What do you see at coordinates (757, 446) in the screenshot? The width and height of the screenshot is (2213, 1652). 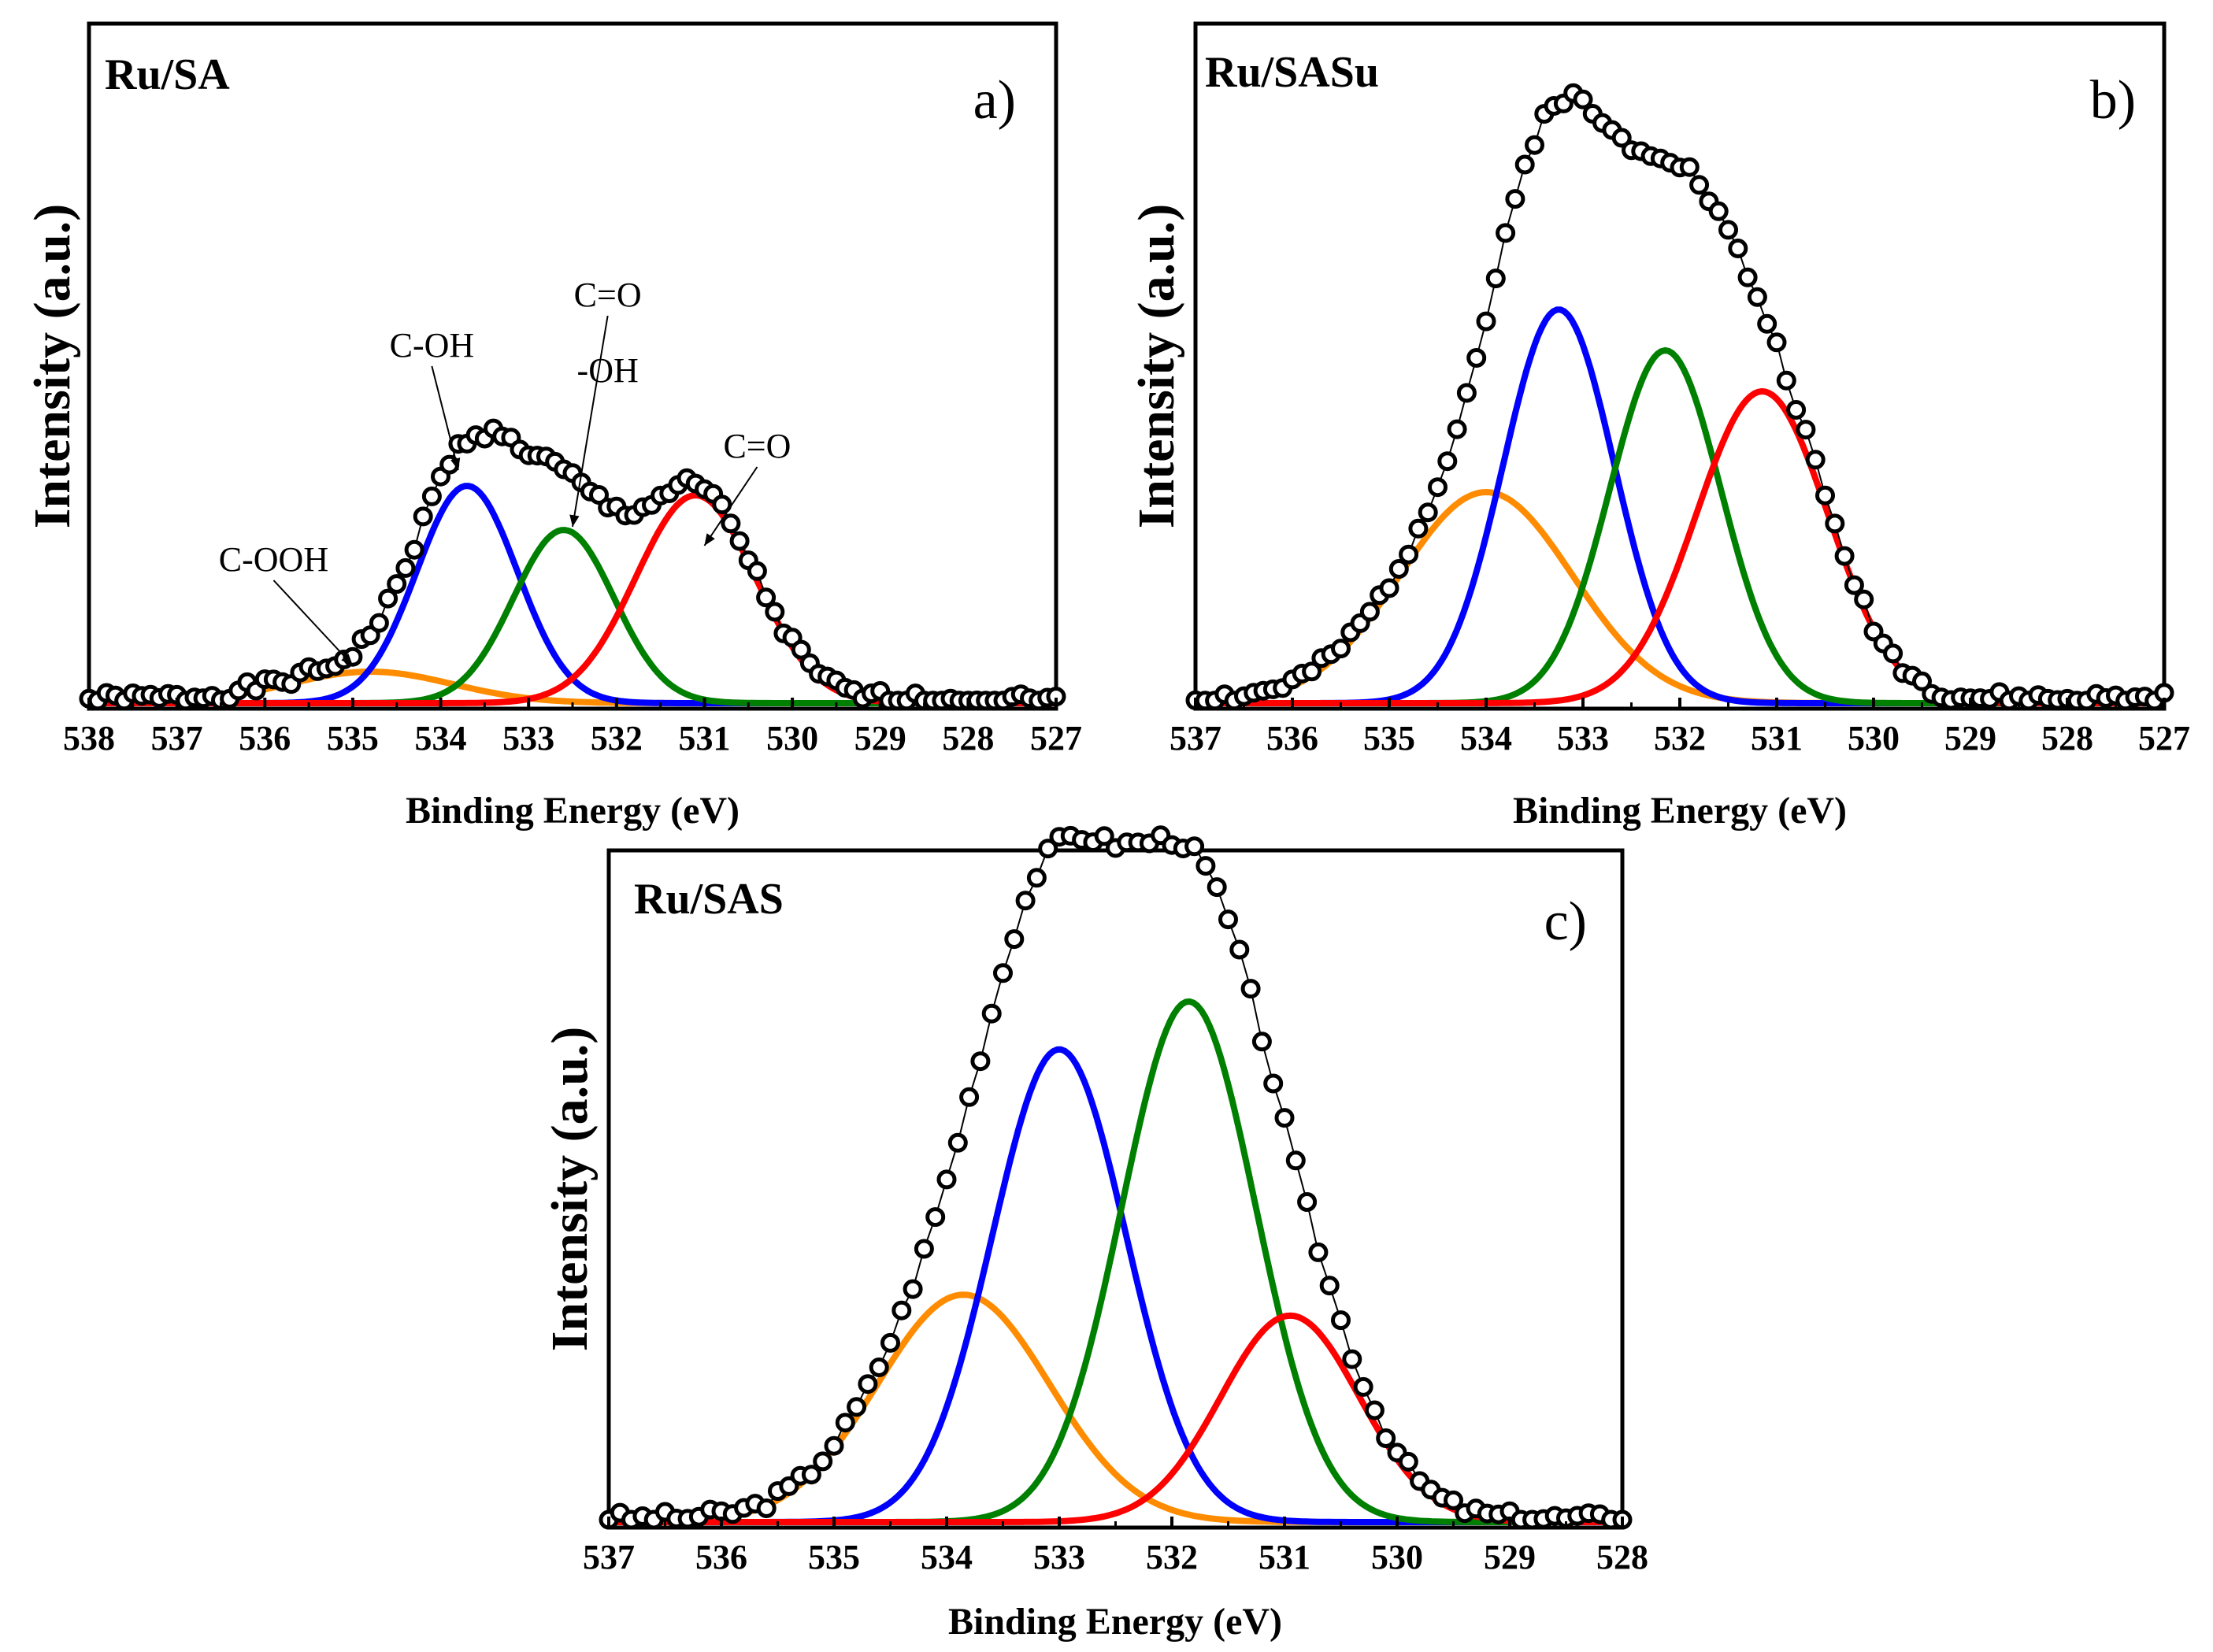 I see `peak-annotation: C=O` at bounding box center [757, 446].